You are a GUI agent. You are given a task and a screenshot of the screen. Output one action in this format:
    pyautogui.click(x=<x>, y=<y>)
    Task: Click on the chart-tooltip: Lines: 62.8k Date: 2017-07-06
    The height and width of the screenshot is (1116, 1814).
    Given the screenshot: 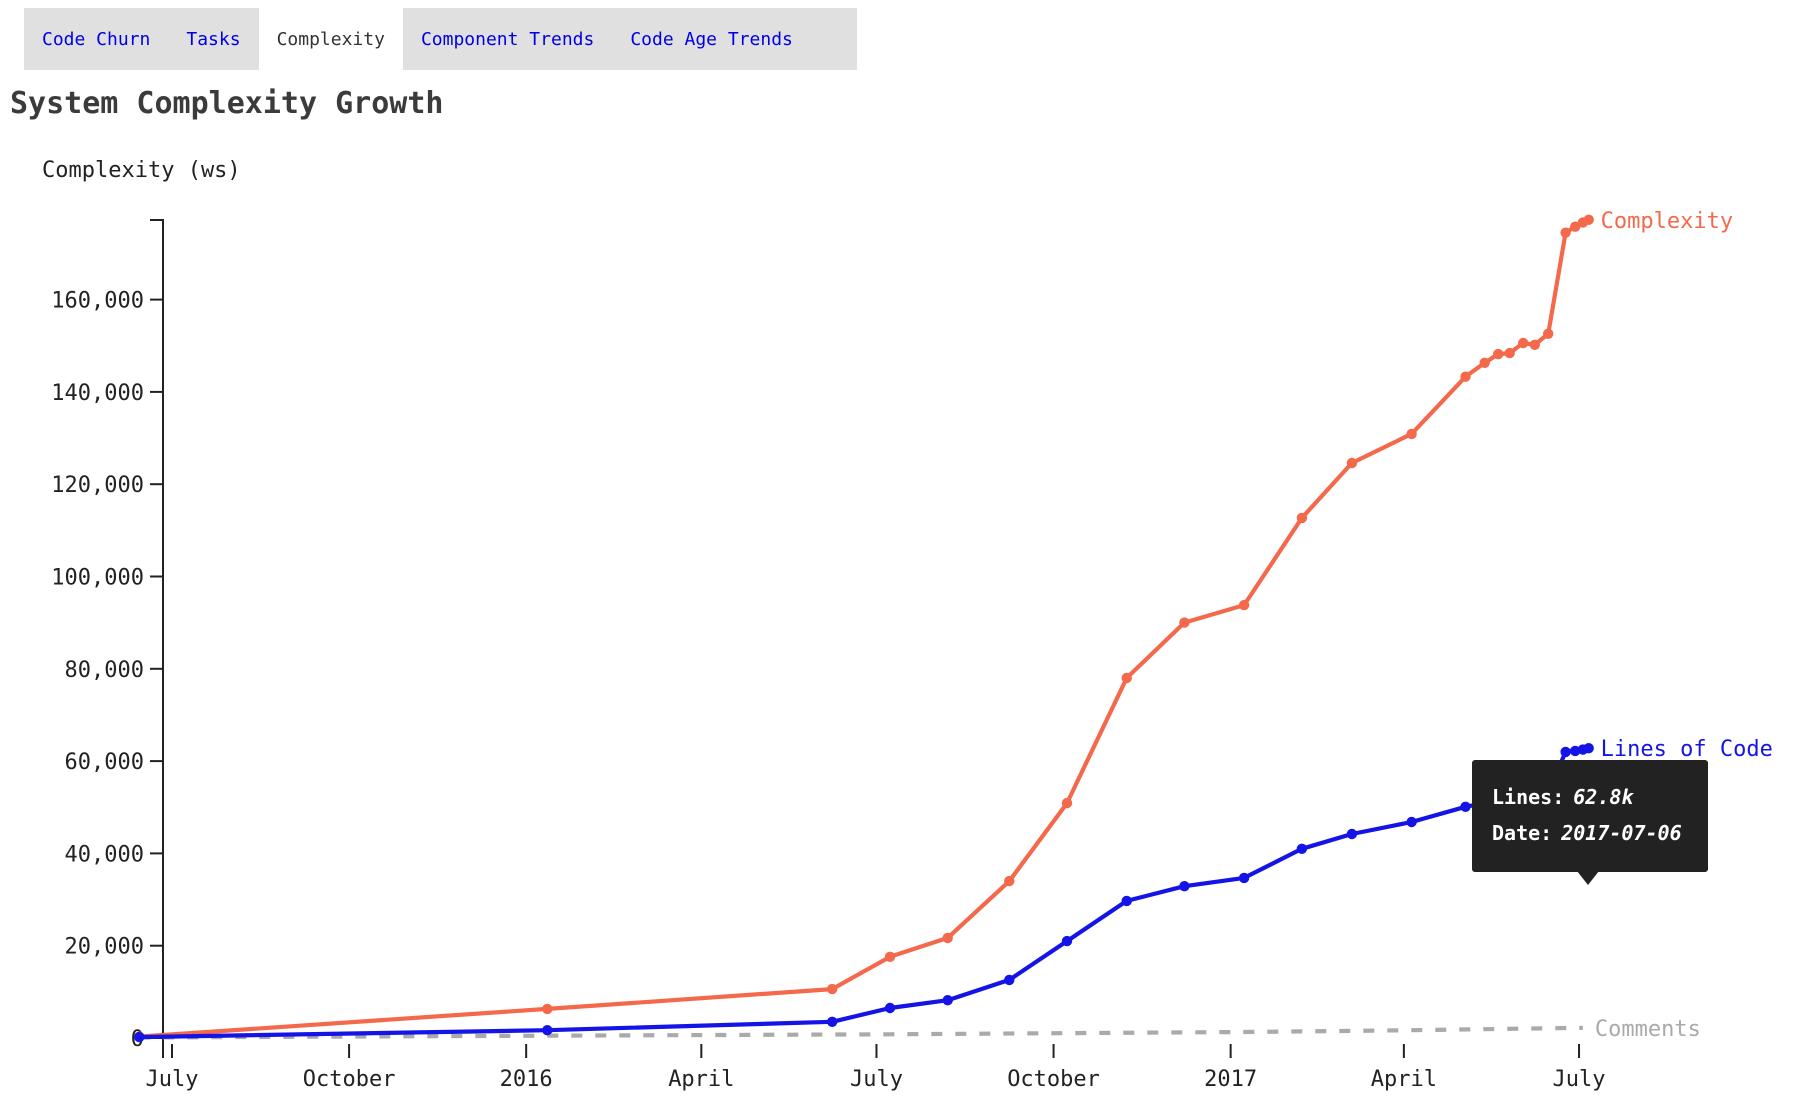 What is the action you would take?
    pyautogui.click(x=1590, y=822)
    